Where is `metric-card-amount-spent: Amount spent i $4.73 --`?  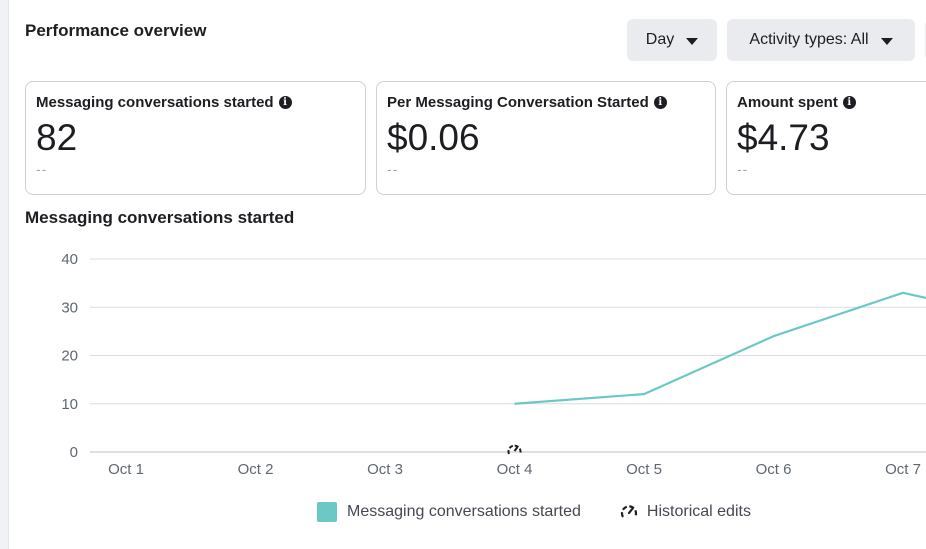
metric-card-amount-spent: Amount spent i $4.73 -- is located at coordinates (826, 138).